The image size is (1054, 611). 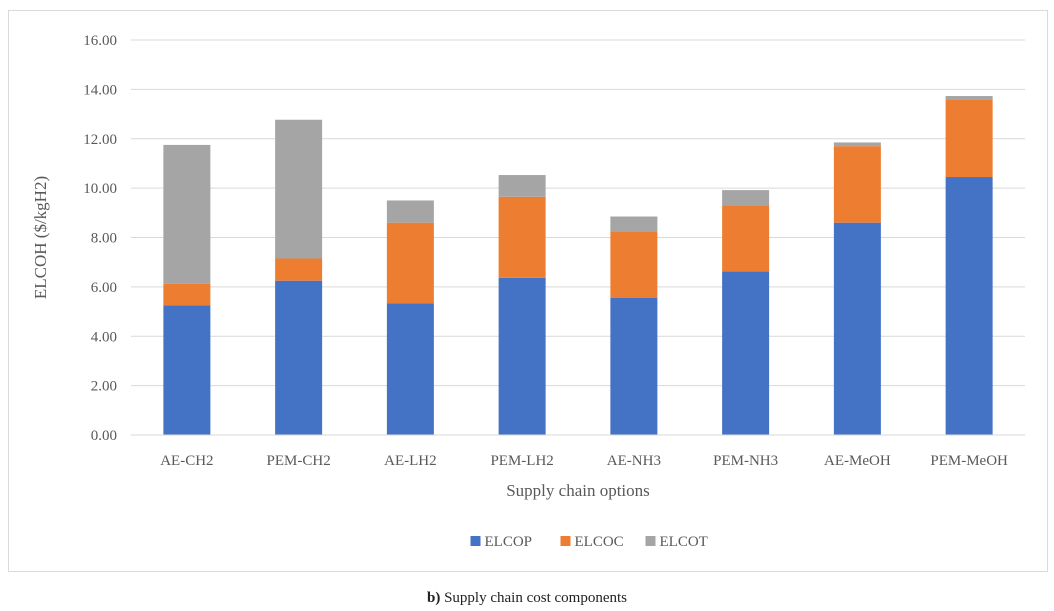 I want to click on legend: ELCOP ELCOC ELCOT, so click(x=589, y=542).